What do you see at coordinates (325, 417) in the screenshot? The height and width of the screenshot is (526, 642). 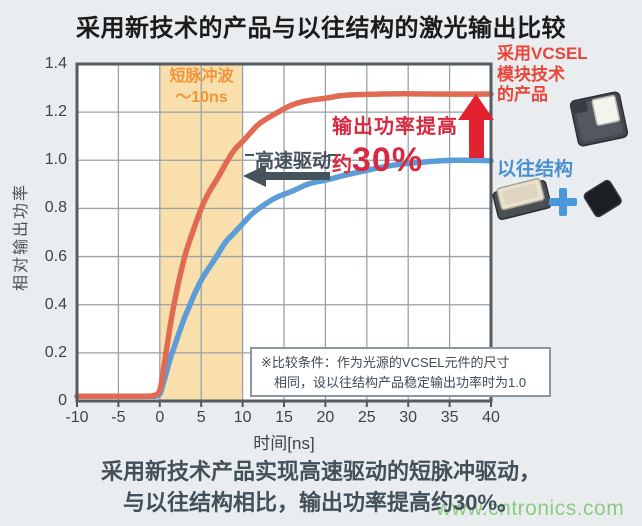 I see `x-tick-label: 20` at bounding box center [325, 417].